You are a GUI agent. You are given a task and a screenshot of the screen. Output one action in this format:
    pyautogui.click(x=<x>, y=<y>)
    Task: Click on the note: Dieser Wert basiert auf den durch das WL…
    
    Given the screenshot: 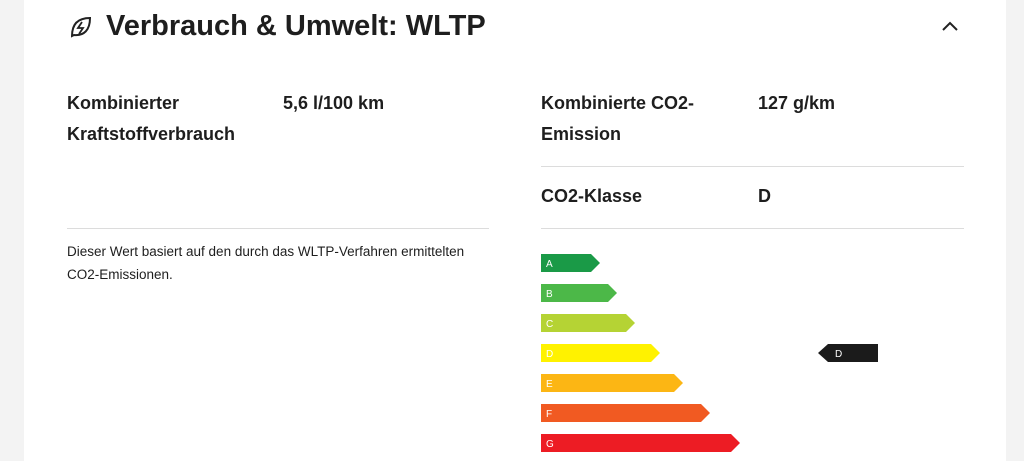 What is the action you would take?
    pyautogui.click(x=266, y=263)
    